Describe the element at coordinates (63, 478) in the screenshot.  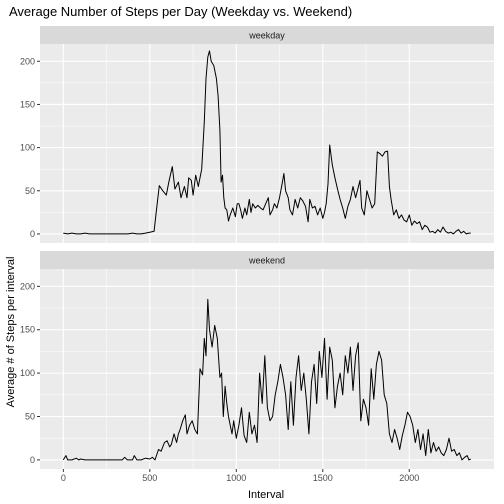
I see `x-tick-label: 0` at that location.